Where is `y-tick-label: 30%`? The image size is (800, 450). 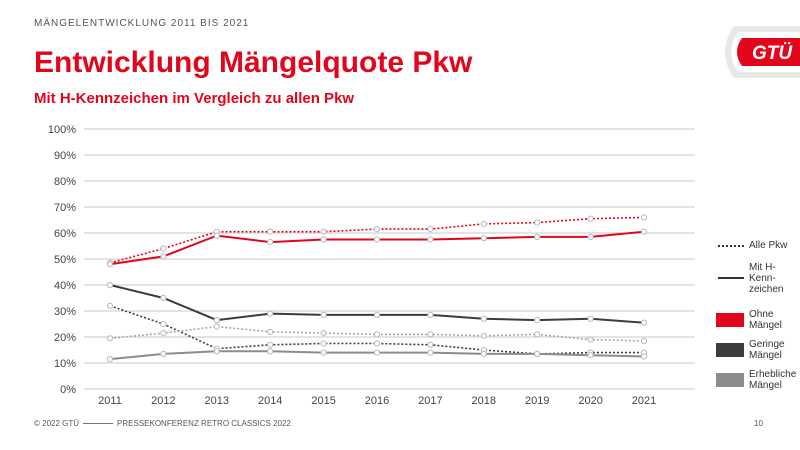 y-tick-label: 30% is located at coordinates (65, 312).